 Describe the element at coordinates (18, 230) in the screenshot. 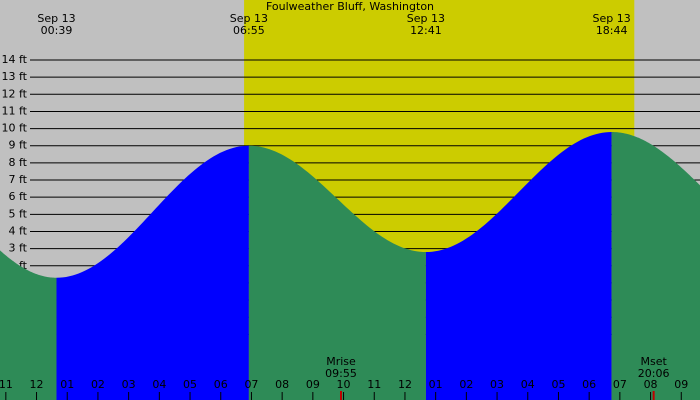

I see `y-tick-label: 4 ft` at that location.